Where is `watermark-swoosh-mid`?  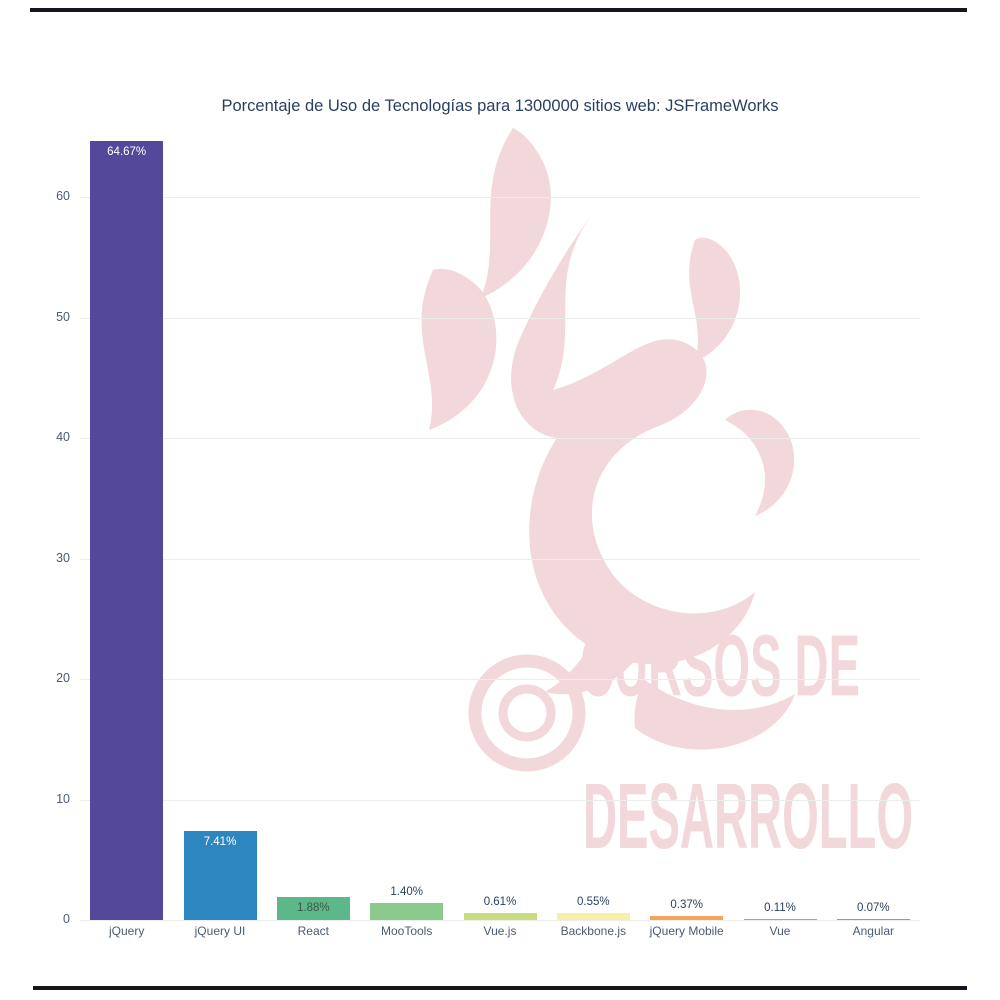 watermark-swoosh-mid is located at coordinates (760, 462).